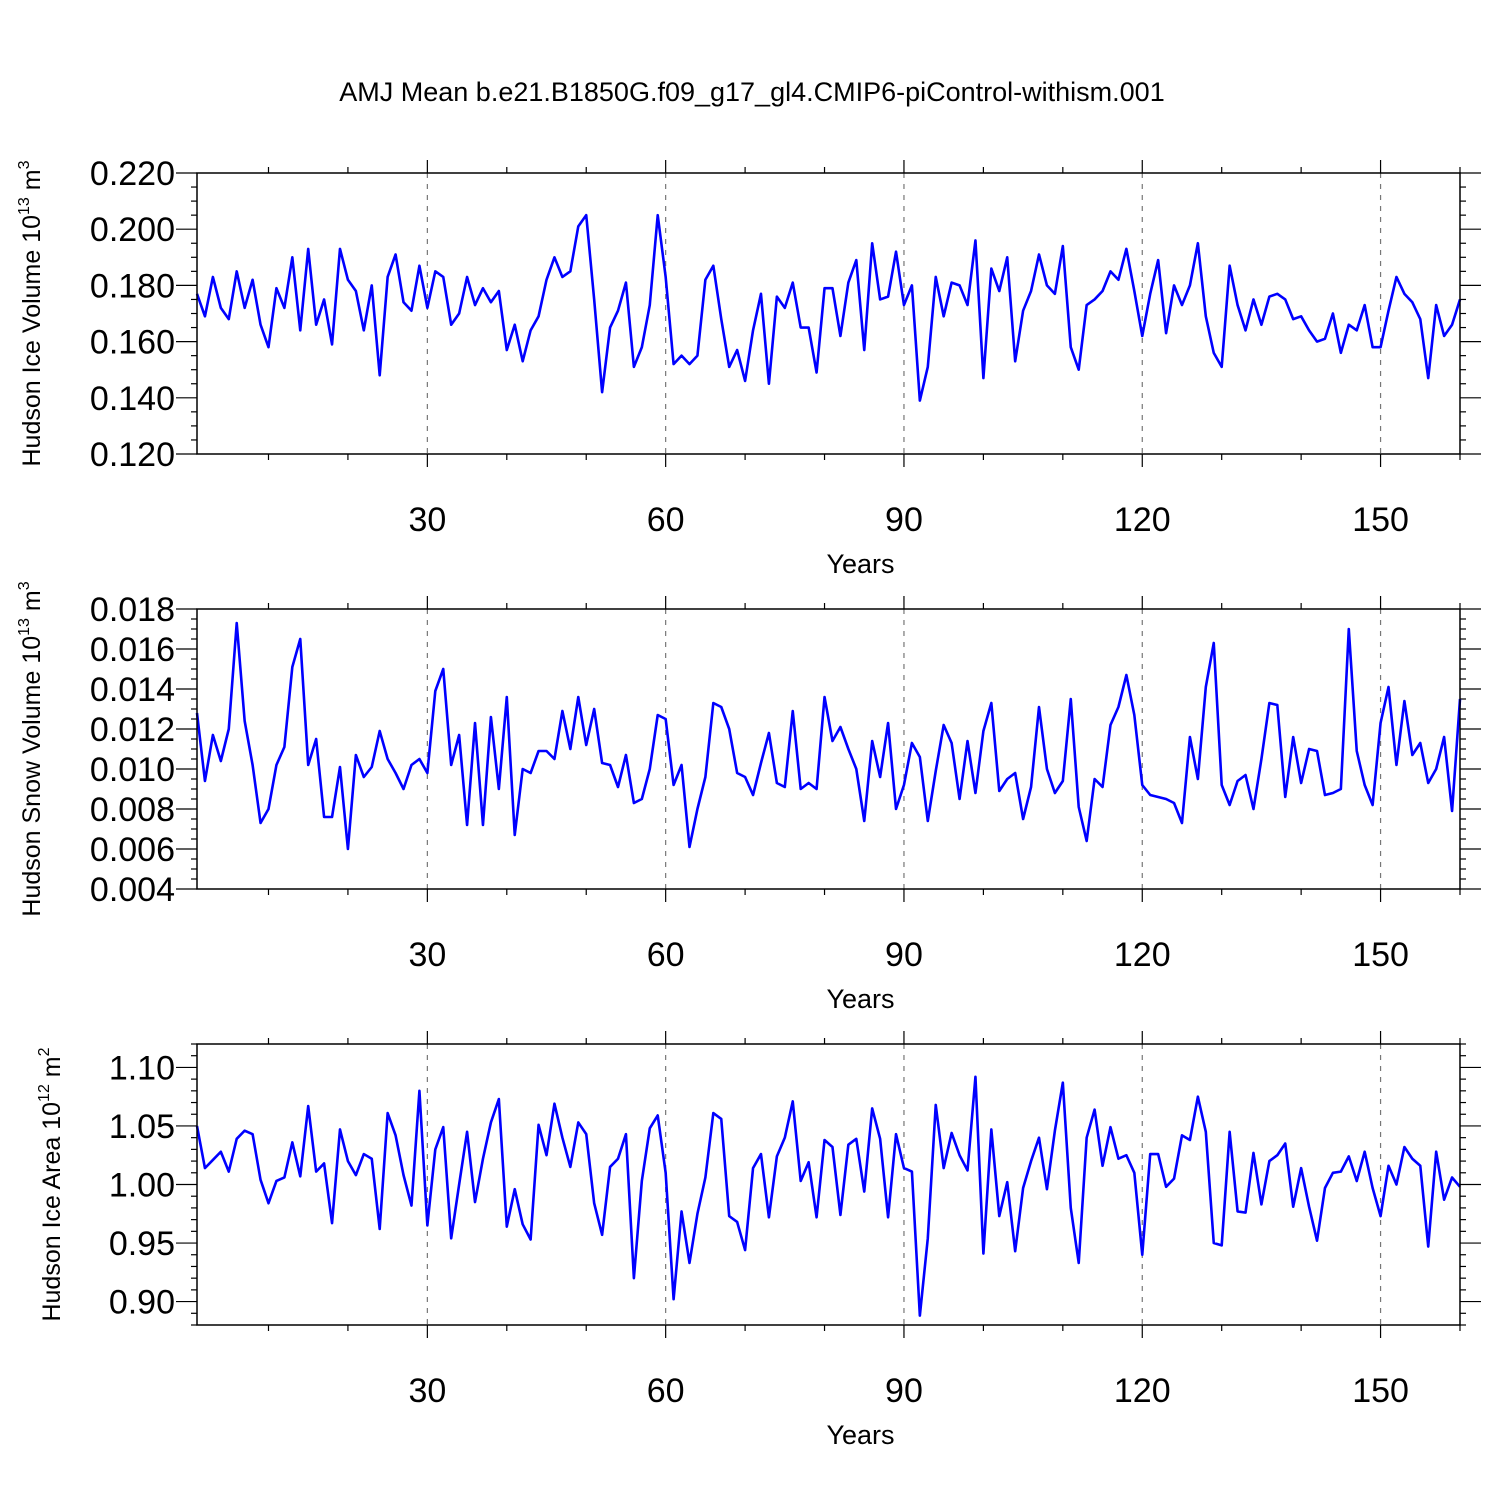  What do you see at coordinates (142, 1244) in the screenshot?
I see `y-tick-label: 0.95` at bounding box center [142, 1244].